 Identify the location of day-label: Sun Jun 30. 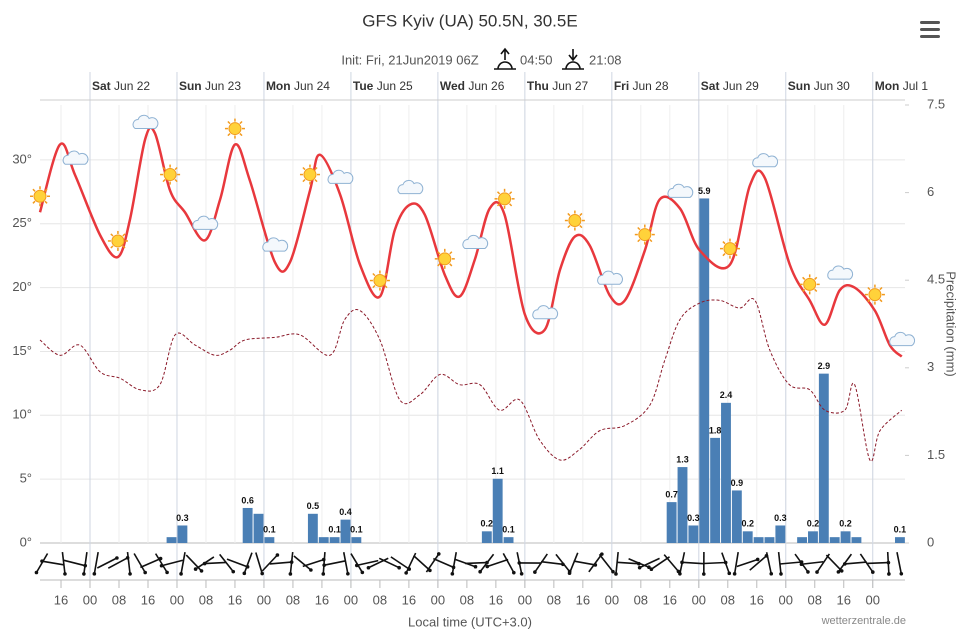
(819, 86).